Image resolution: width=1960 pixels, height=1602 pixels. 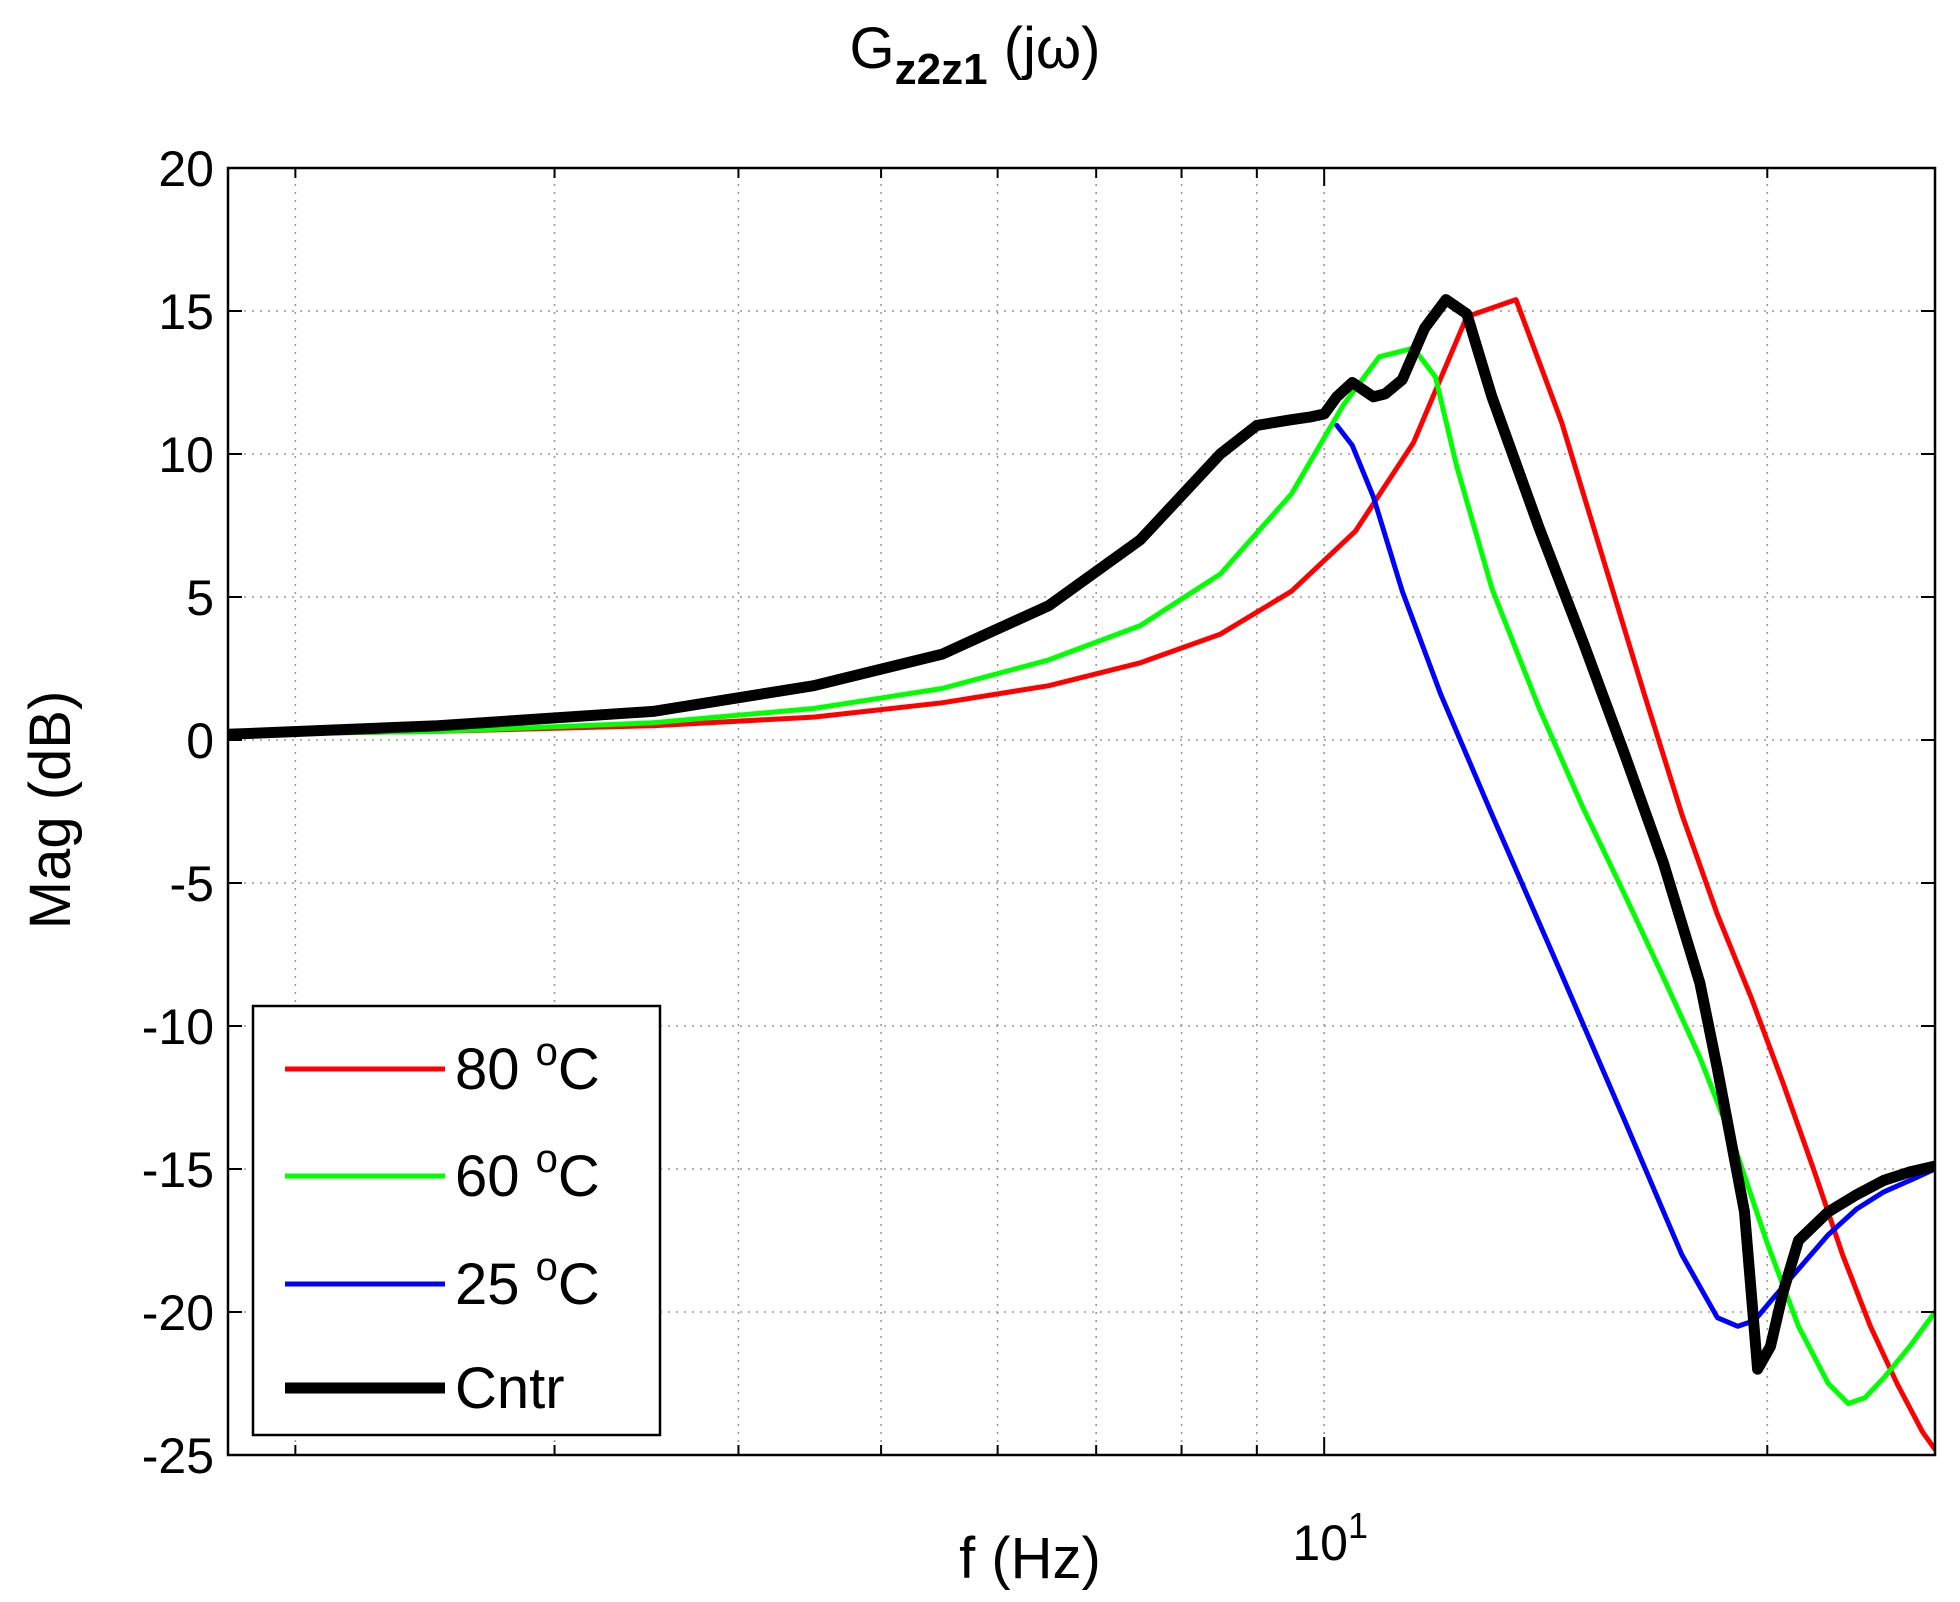 What do you see at coordinates (50, 810) in the screenshot?
I see `y-axis-label: Mag (dB)` at bounding box center [50, 810].